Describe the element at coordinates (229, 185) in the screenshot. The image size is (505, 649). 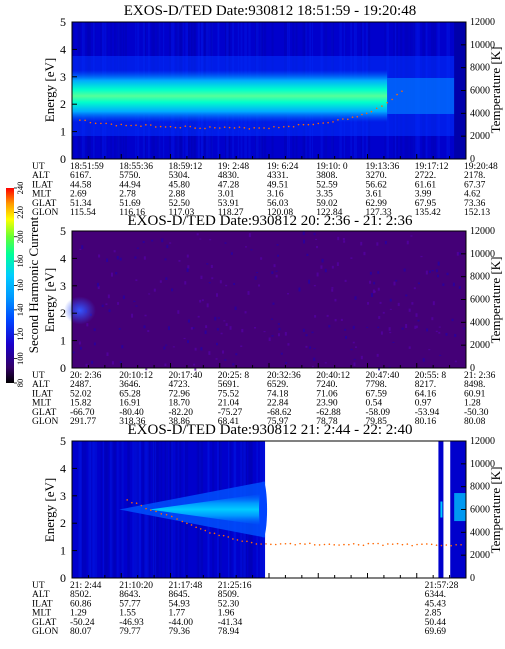
I see `ephemeris-value: 47.28` at that location.